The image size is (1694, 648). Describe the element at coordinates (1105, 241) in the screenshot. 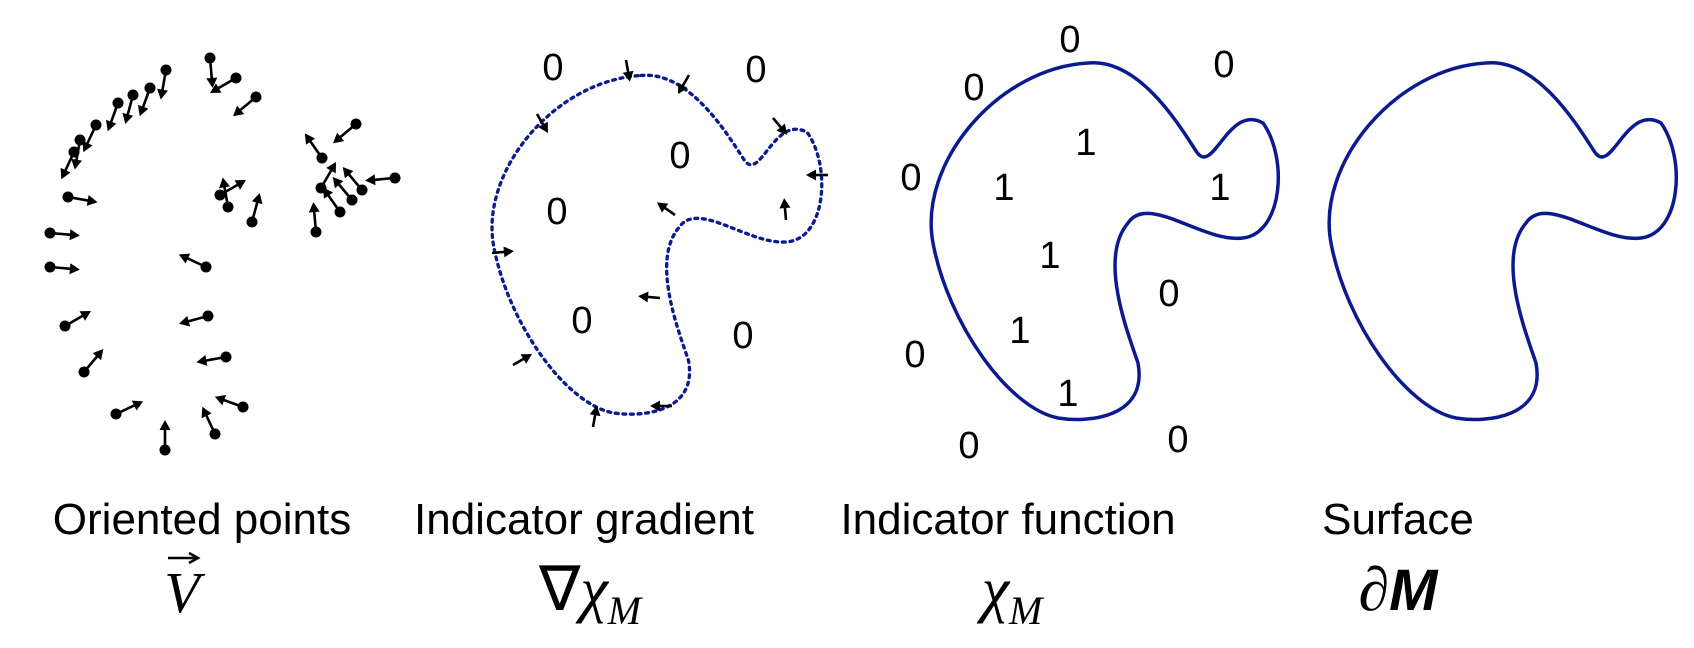

I see `indicator-boundary-curve` at that location.